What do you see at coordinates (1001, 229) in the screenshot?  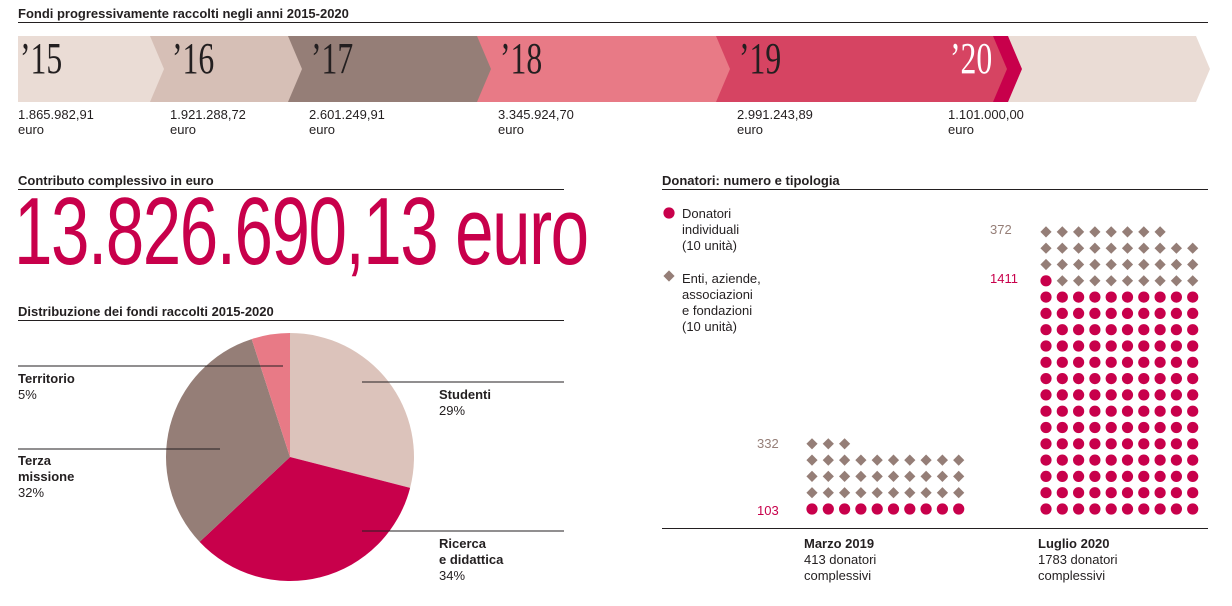 I see `count-entities-2020: 372` at bounding box center [1001, 229].